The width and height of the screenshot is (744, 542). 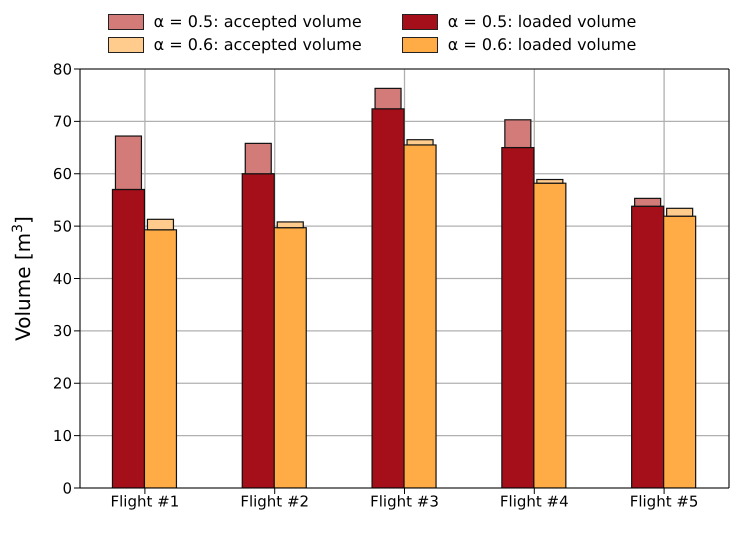 What do you see at coordinates (542, 44) in the screenshot?
I see `legend-label: α = 0.6: loaded volume` at bounding box center [542, 44].